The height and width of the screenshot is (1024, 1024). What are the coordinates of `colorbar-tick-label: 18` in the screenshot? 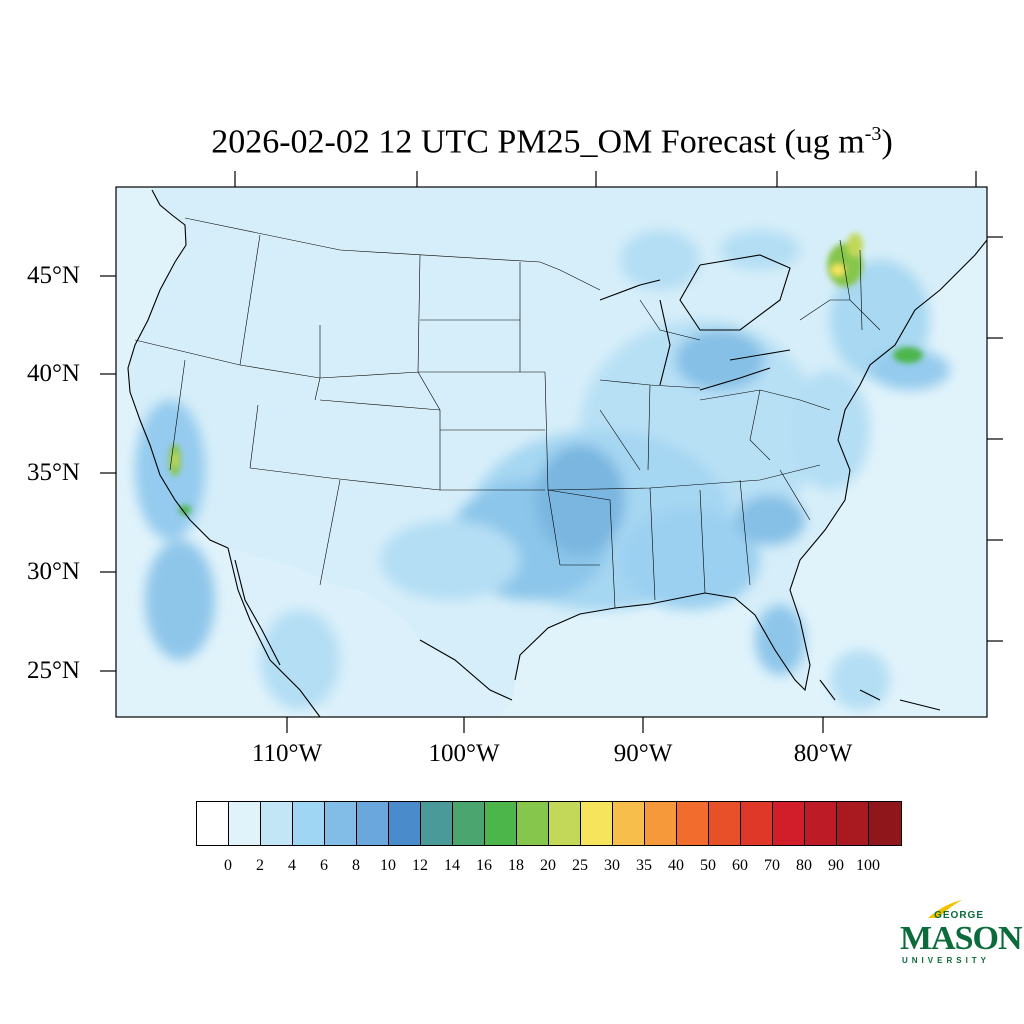 It's located at (516, 865).